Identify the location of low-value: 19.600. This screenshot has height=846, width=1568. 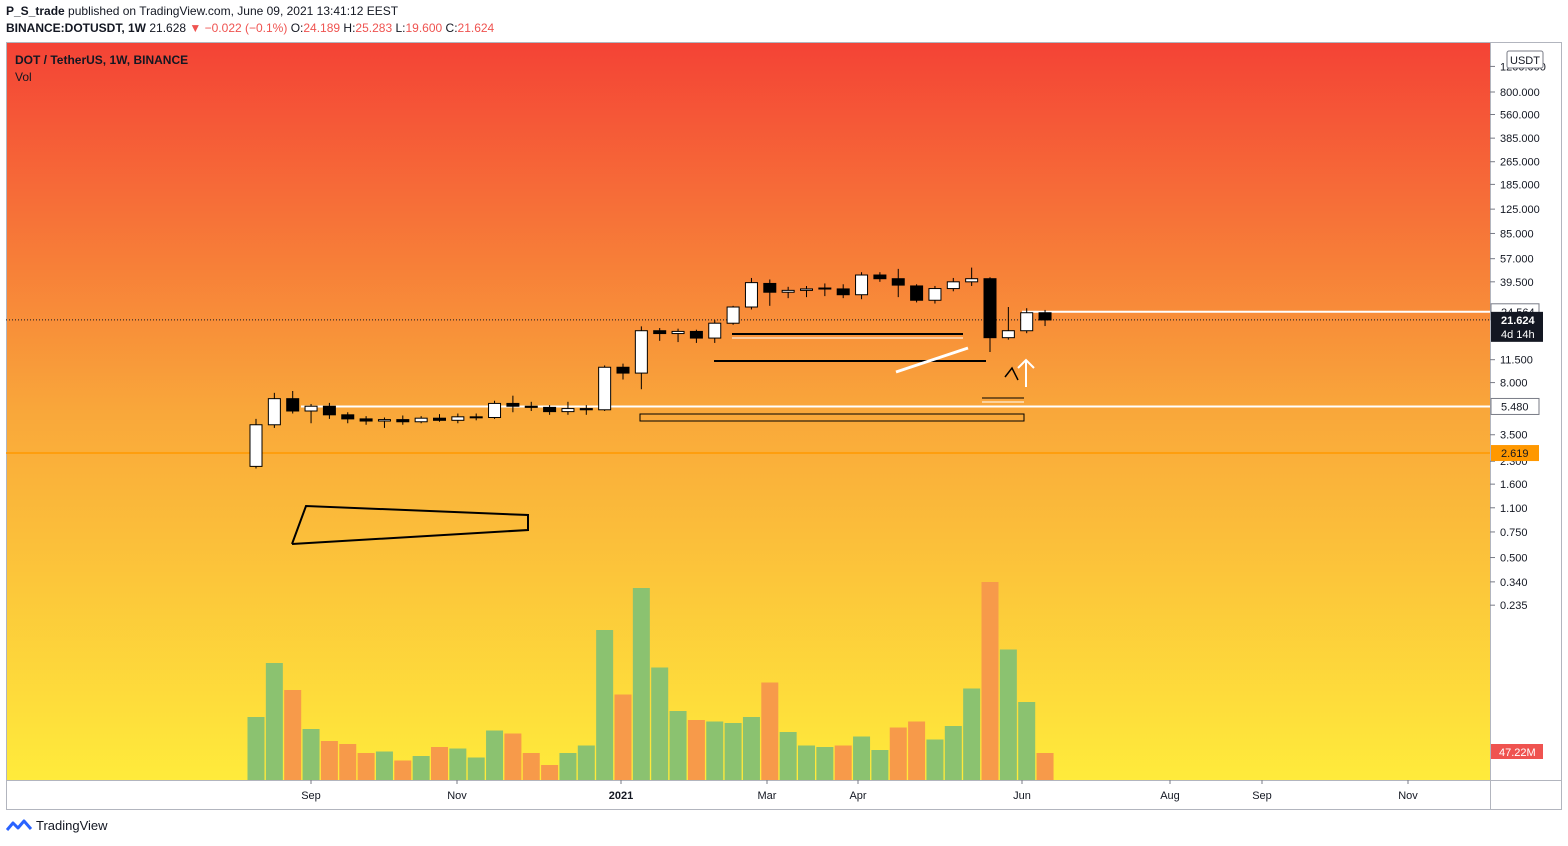
(424, 28).